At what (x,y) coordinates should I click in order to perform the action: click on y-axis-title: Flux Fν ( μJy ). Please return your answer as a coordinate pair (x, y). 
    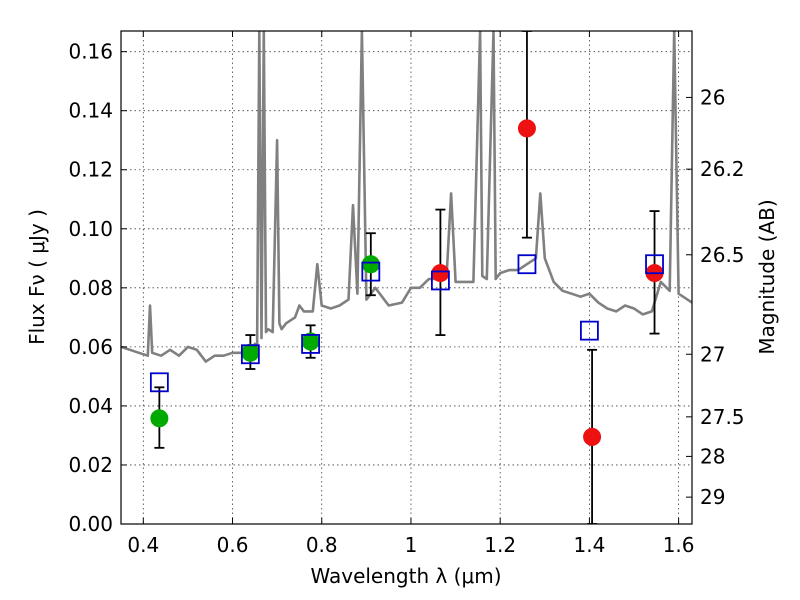
    Looking at the image, I should click on (37, 277).